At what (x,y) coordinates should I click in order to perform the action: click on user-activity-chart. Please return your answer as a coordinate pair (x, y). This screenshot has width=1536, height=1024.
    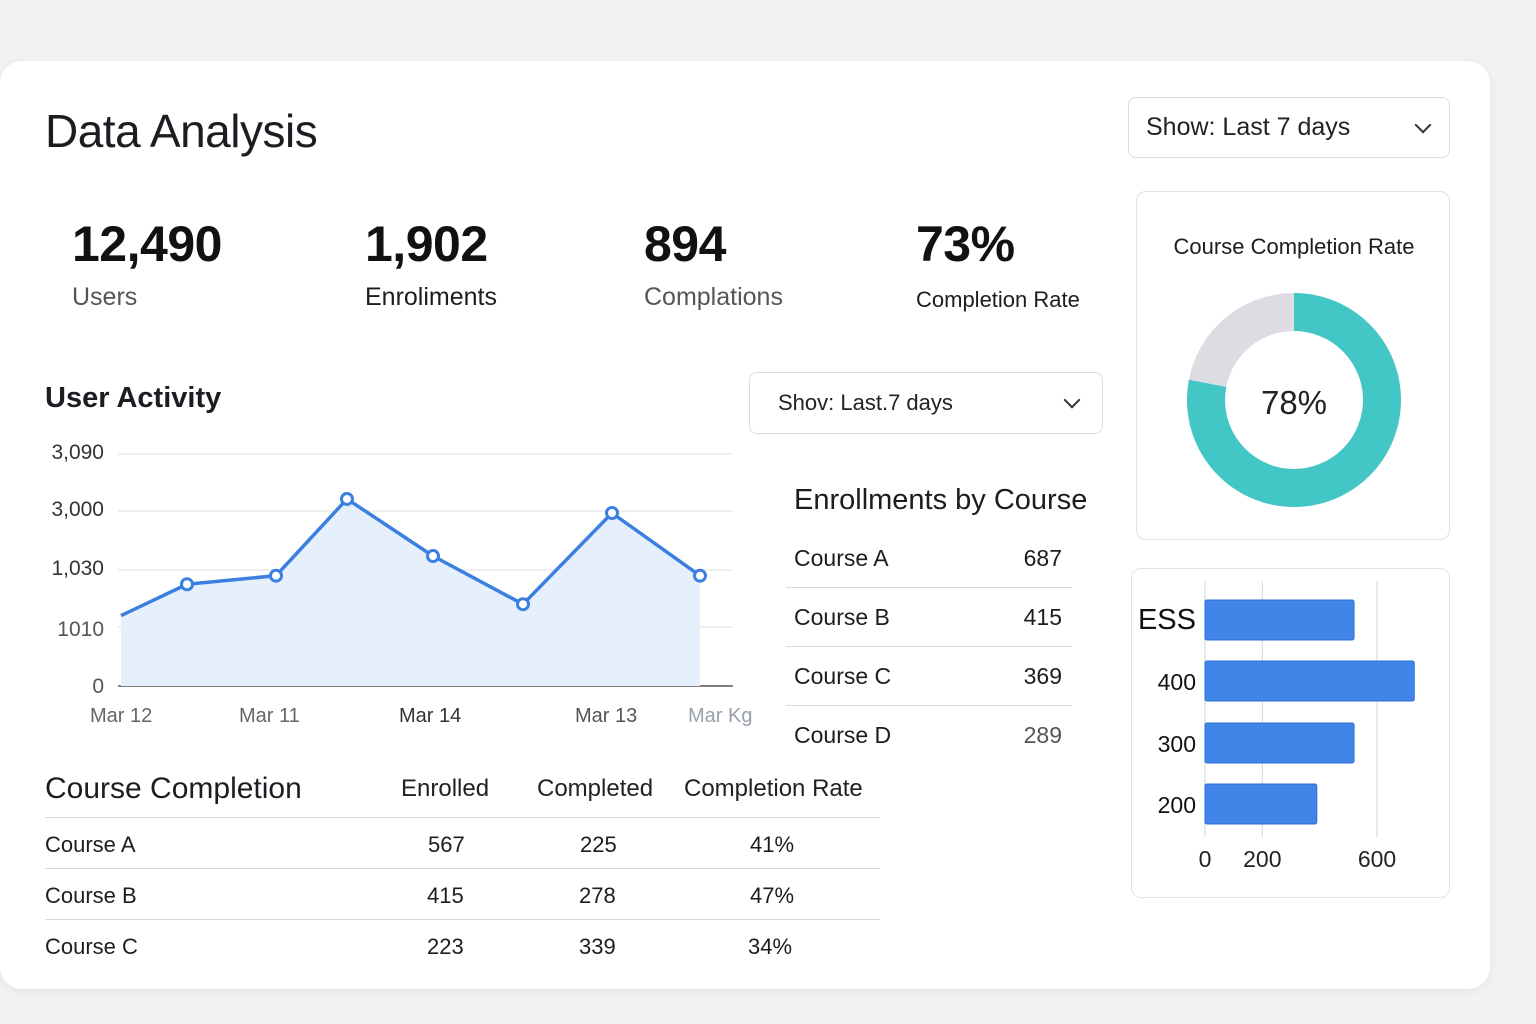
    Looking at the image, I should click on (425, 570).